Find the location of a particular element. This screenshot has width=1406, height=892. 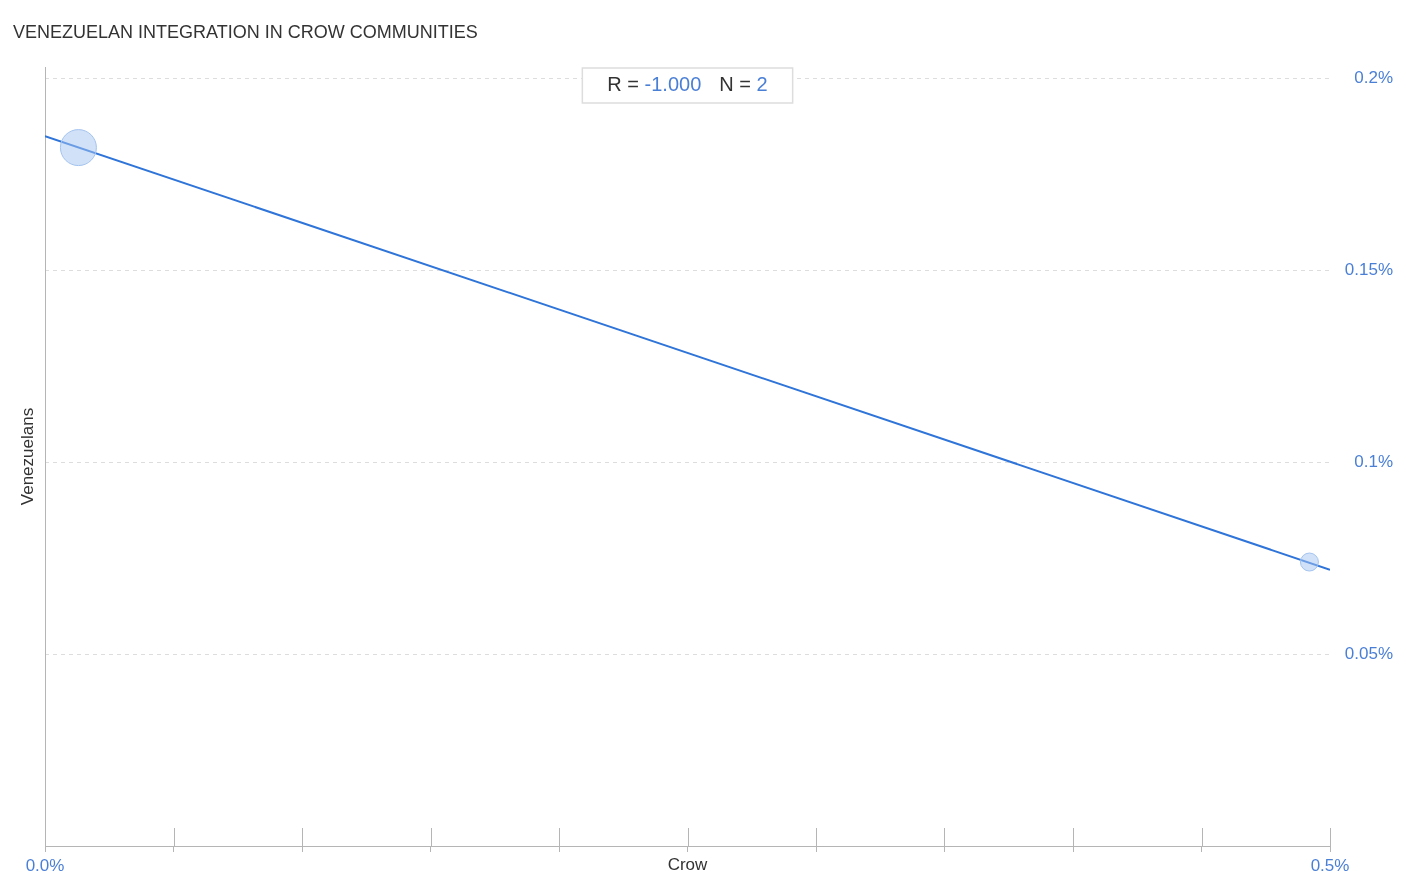

annotation: R = -1.000 is located at coordinates (654, 84).